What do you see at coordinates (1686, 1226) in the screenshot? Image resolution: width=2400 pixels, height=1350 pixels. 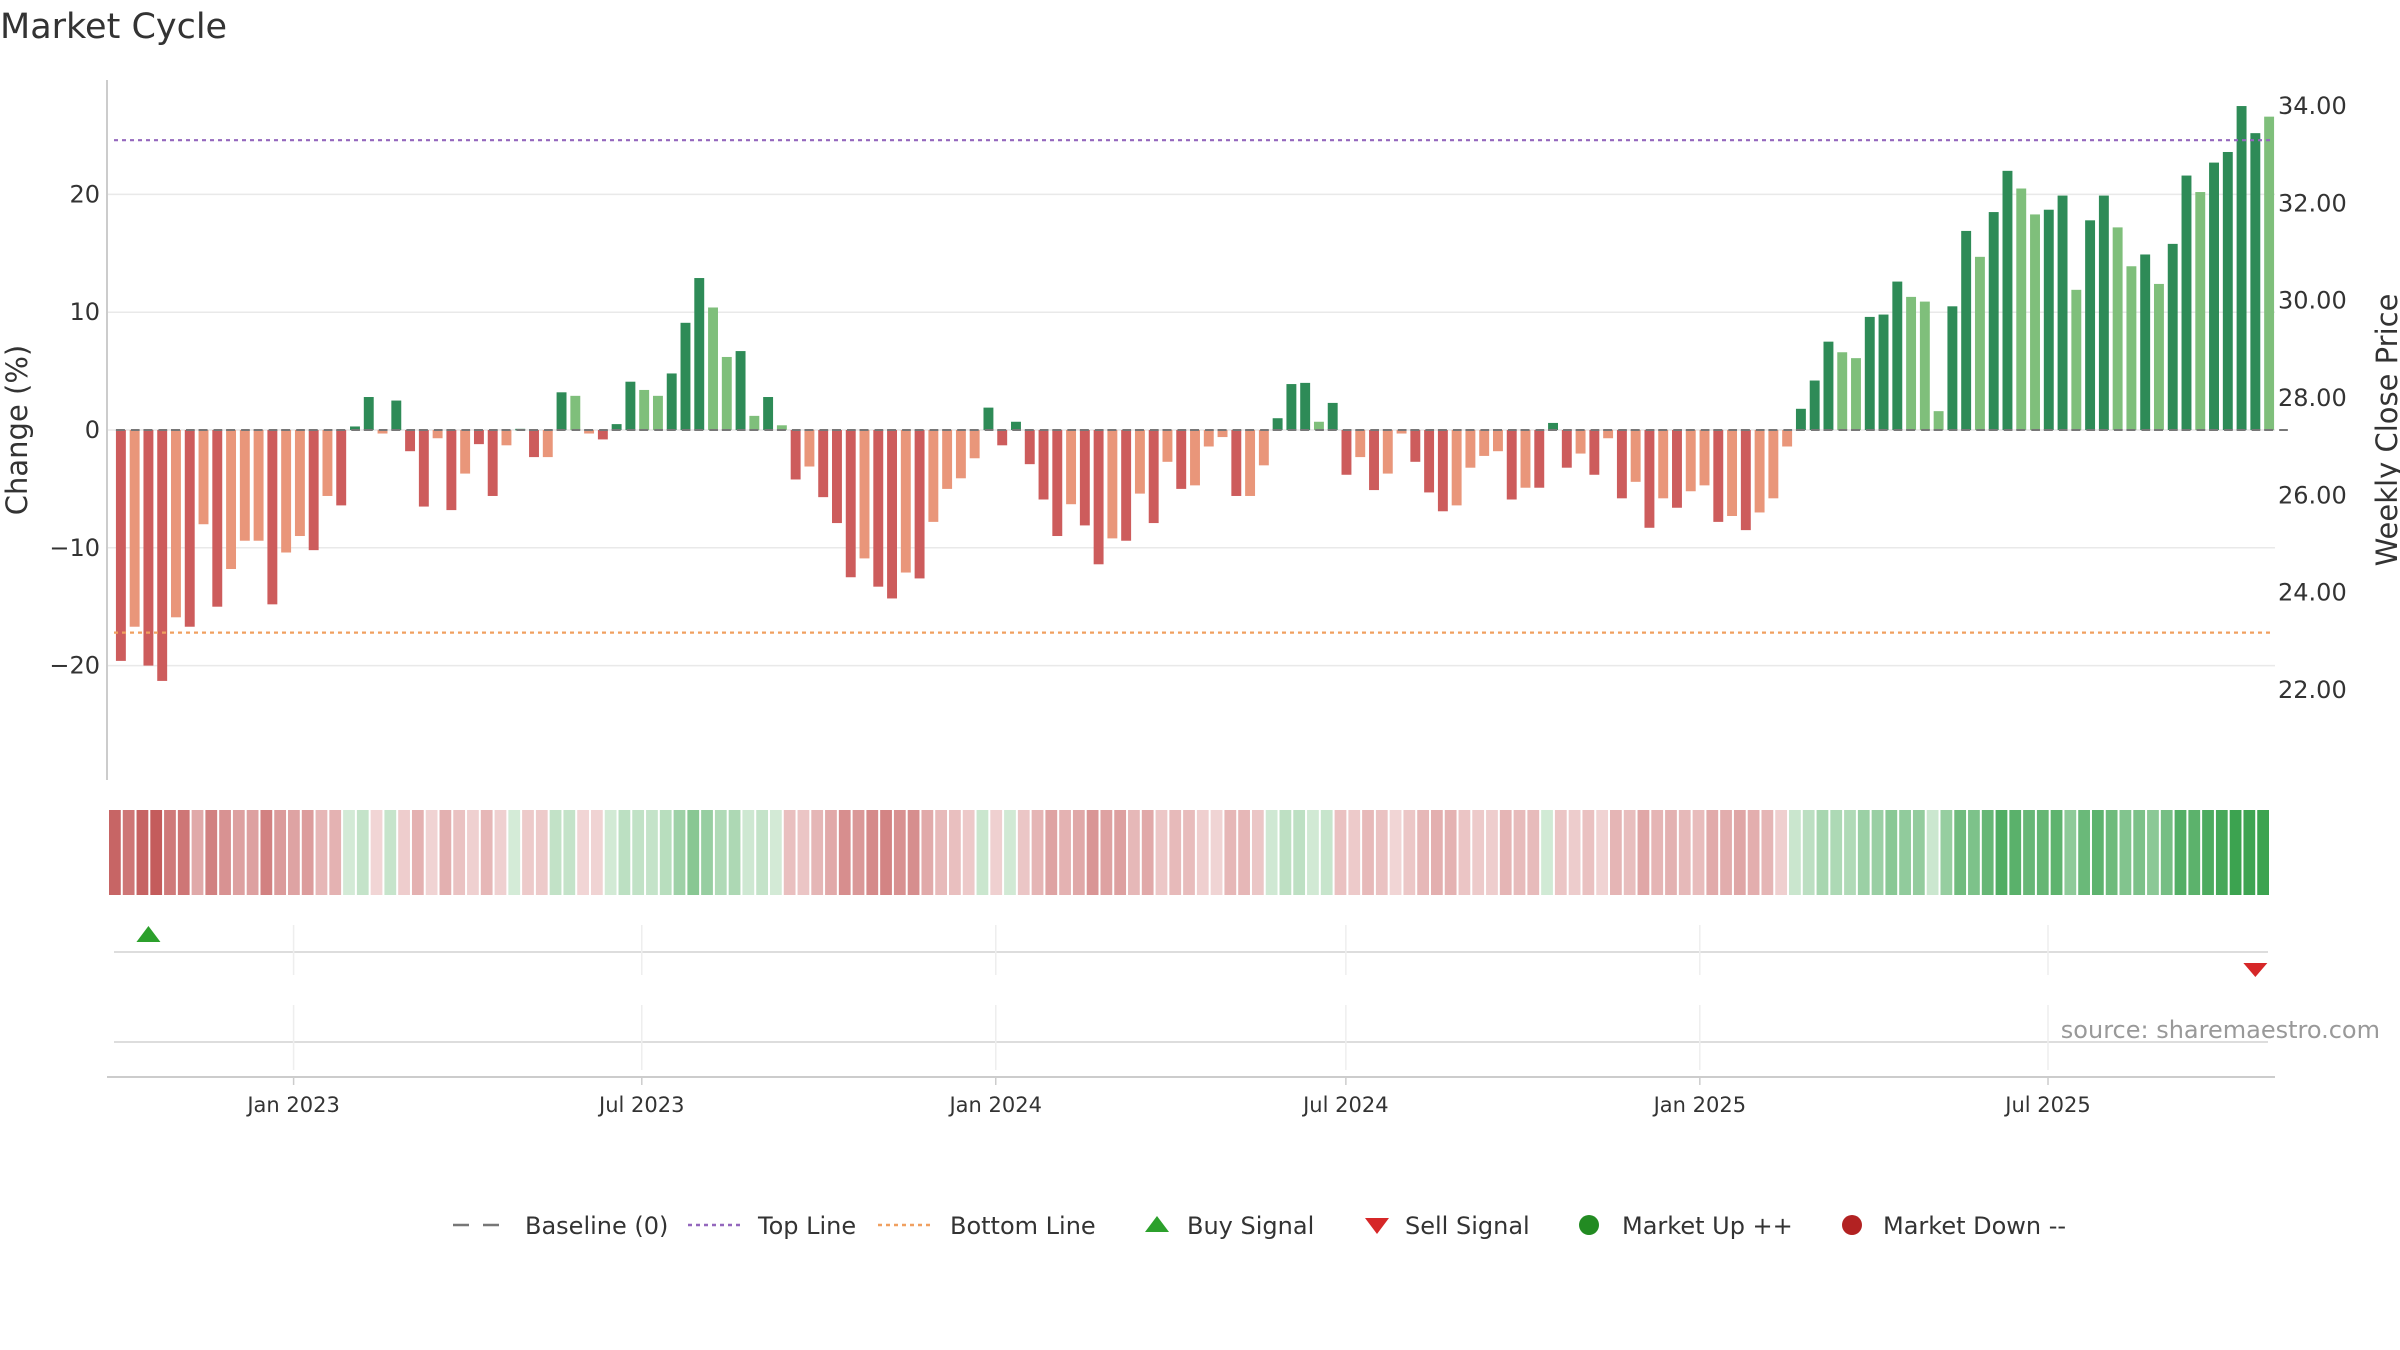 I see `legend-item: Market Up ++` at bounding box center [1686, 1226].